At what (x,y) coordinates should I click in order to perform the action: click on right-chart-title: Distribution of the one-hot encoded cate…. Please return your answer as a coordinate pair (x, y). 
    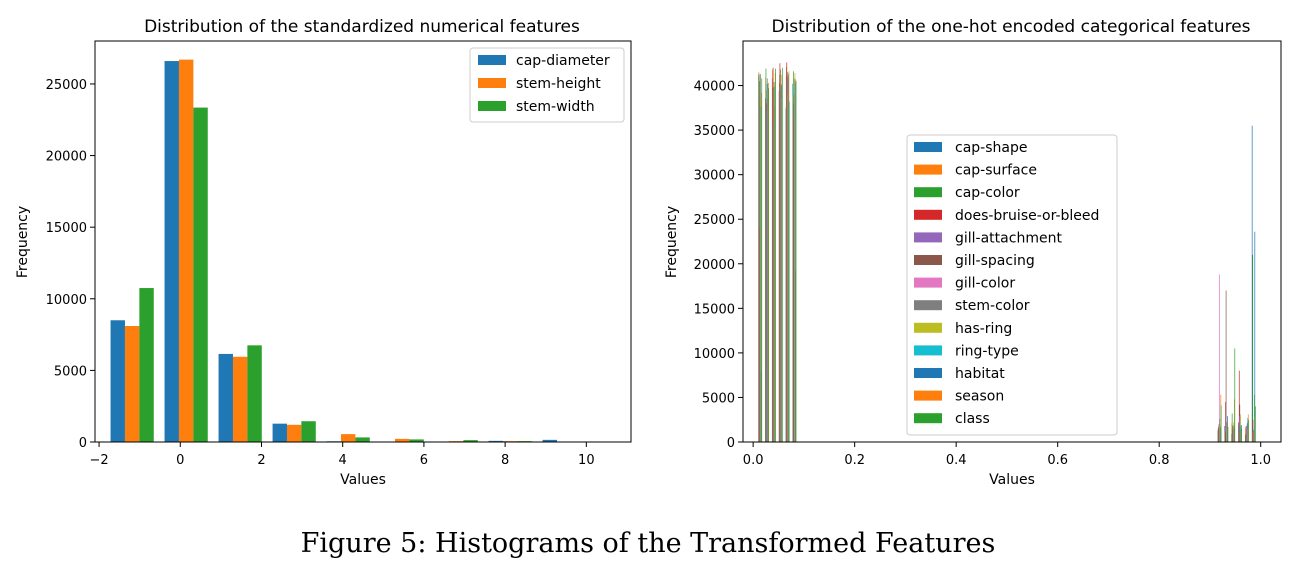
    Looking at the image, I should click on (1010, 27).